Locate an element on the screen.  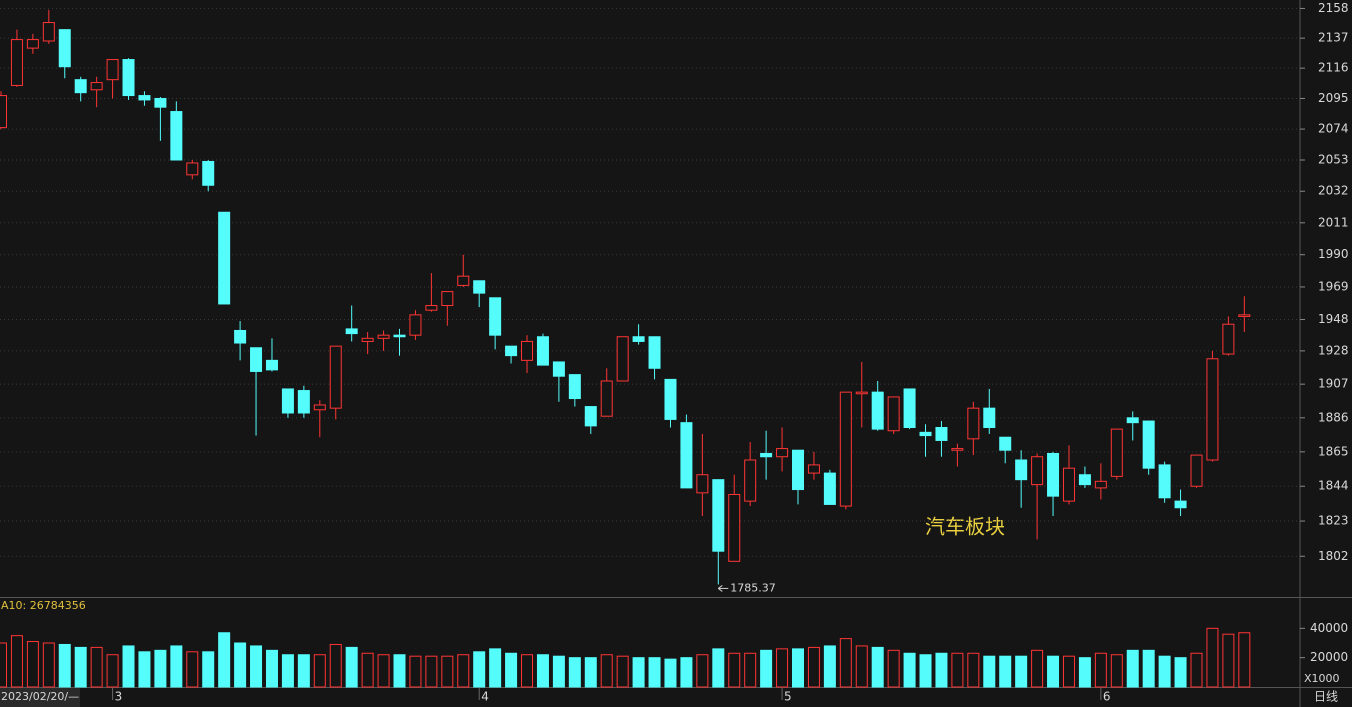
x-tick-label: 4 is located at coordinates (485, 697).